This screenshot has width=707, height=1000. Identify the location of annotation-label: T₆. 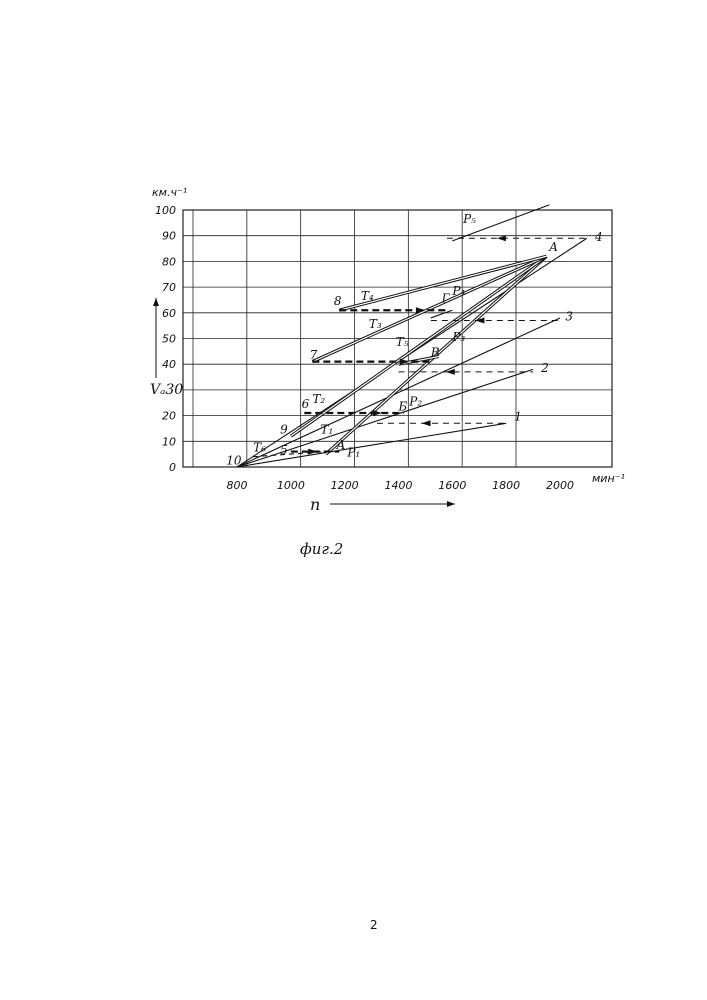
(259, 448).